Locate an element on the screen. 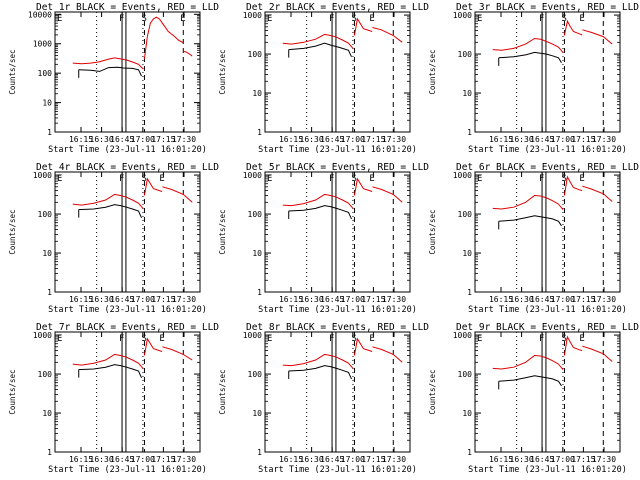 The width and height of the screenshot is (640, 480). panel-title: Det 8r BLACK = Events, RED = LLD is located at coordinates (337, 327).